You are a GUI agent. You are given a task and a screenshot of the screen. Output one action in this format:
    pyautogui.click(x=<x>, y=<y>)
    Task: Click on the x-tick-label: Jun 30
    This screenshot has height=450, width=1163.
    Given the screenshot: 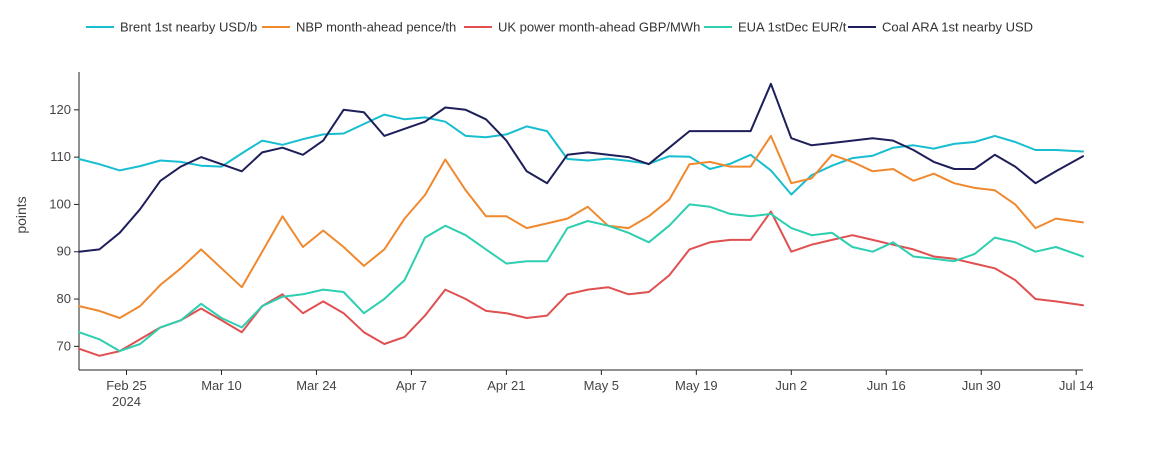 What is the action you would take?
    pyautogui.click(x=981, y=385)
    